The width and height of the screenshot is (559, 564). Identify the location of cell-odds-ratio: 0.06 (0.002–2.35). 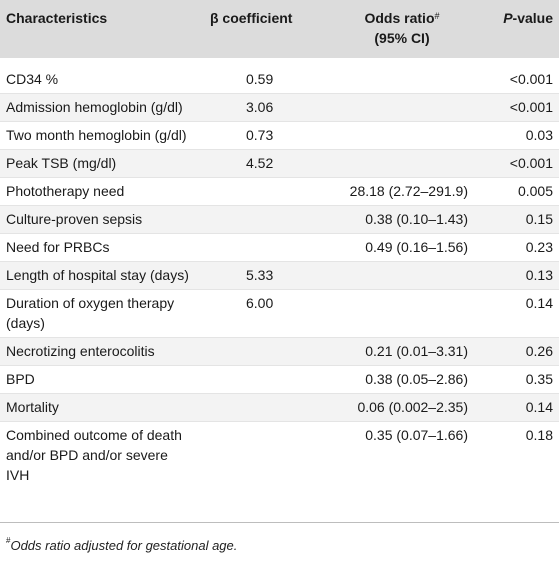
(402, 407).